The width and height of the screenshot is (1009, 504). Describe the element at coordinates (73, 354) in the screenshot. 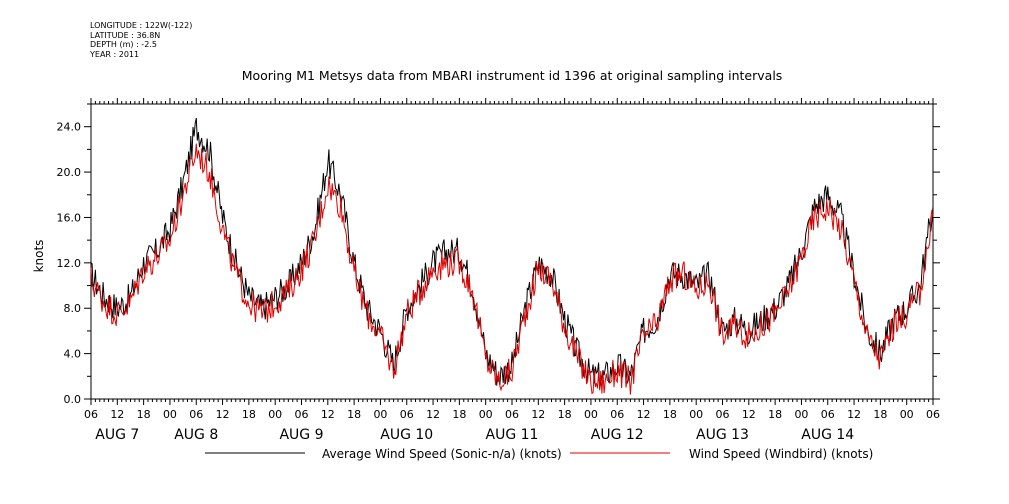

I see `y-tick-label: 4.0` at that location.